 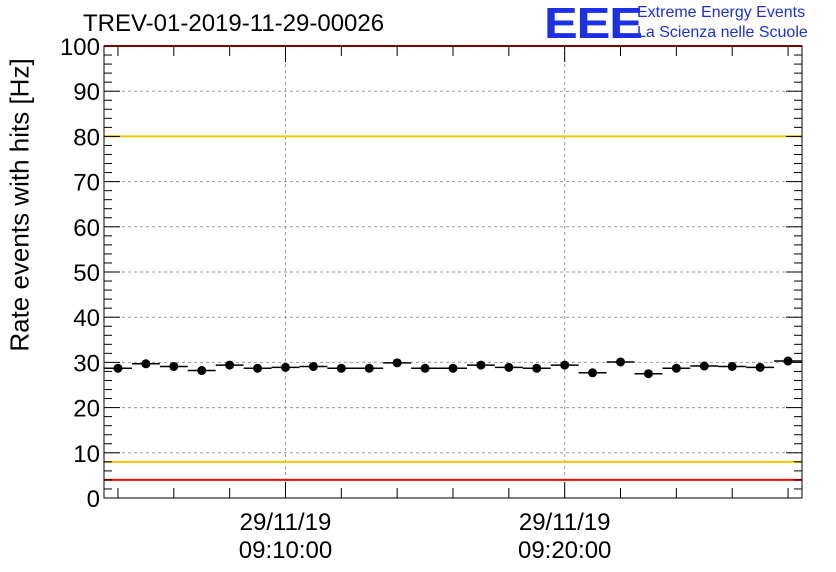 I want to click on y-tick-label: 50, so click(x=86, y=273).